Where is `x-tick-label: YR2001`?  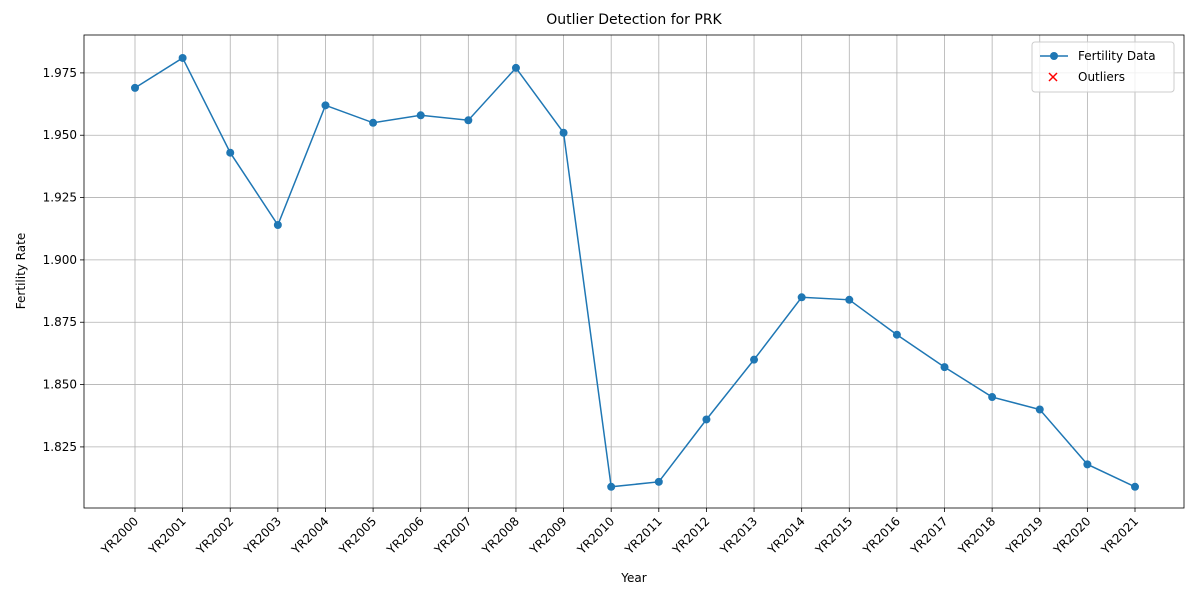 x-tick-label: YR2001 is located at coordinates (166, 535).